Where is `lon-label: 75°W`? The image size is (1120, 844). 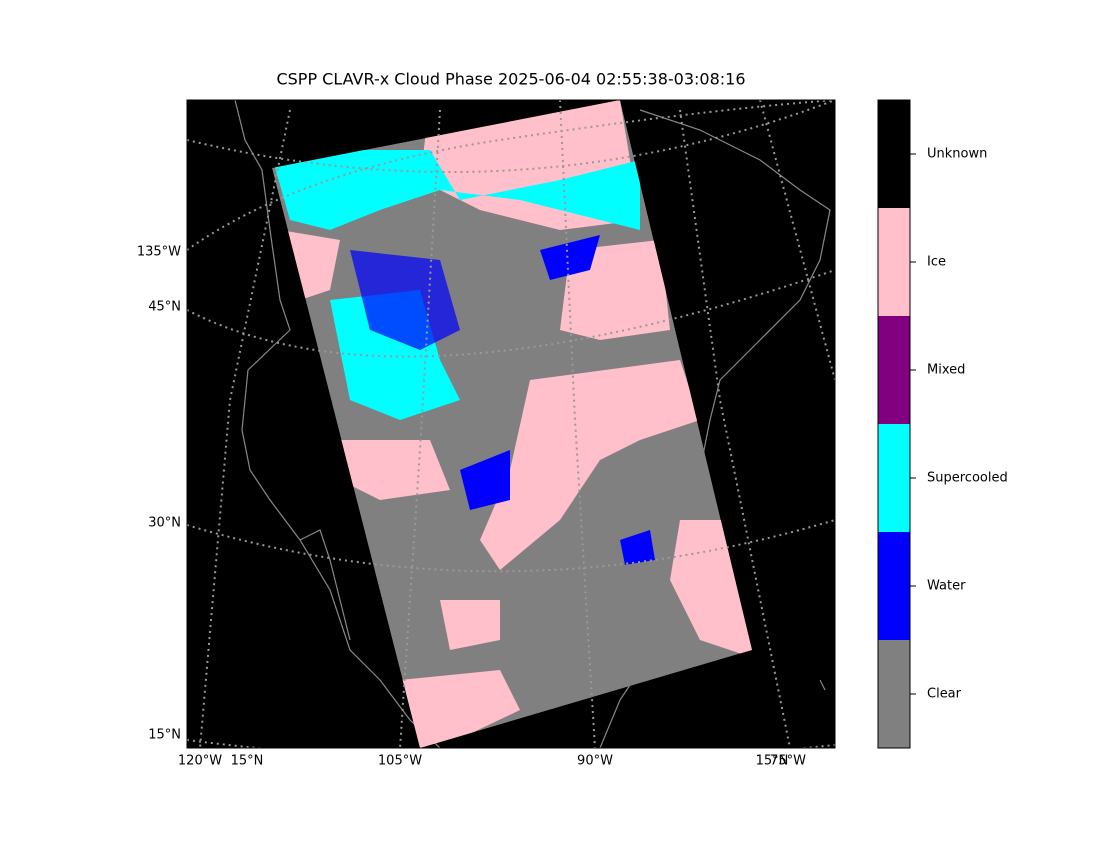 lon-label: 75°W is located at coordinates (788, 761).